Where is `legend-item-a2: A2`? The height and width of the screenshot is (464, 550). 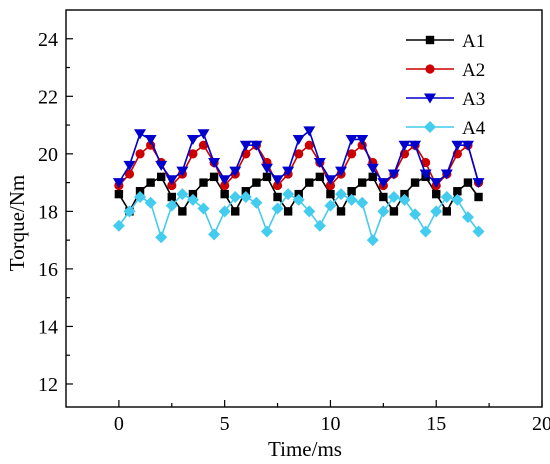 legend-item-a2: A2 is located at coordinates (445, 70).